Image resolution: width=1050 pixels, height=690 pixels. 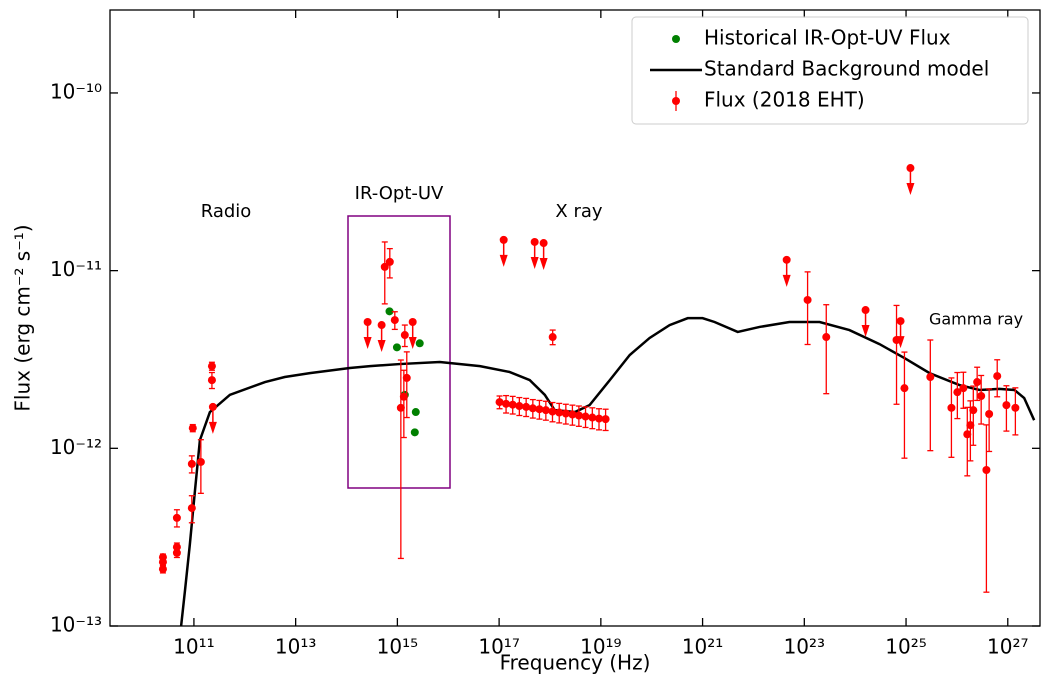 What do you see at coordinates (676, 39) in the screenshot?
I see `legend-swatch` at bounding box center [676, 39].